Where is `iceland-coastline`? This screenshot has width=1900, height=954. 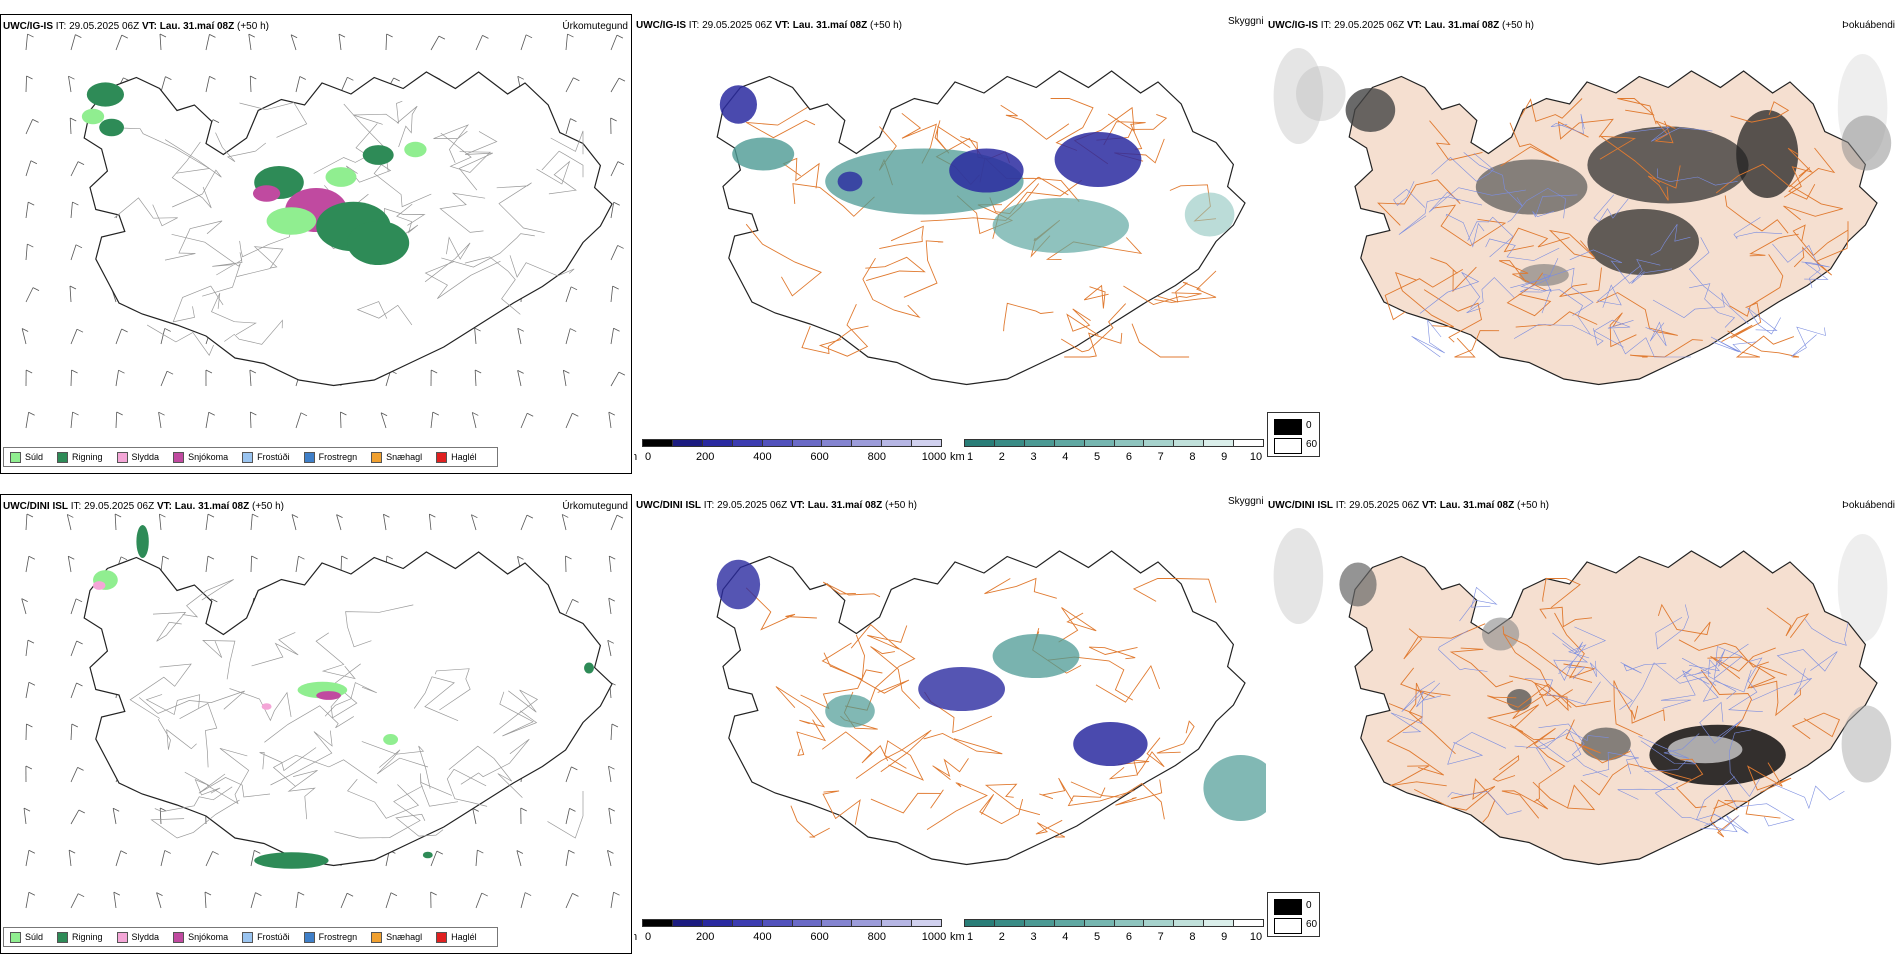
iceland-coastline is located at coordinates (1613, 708).